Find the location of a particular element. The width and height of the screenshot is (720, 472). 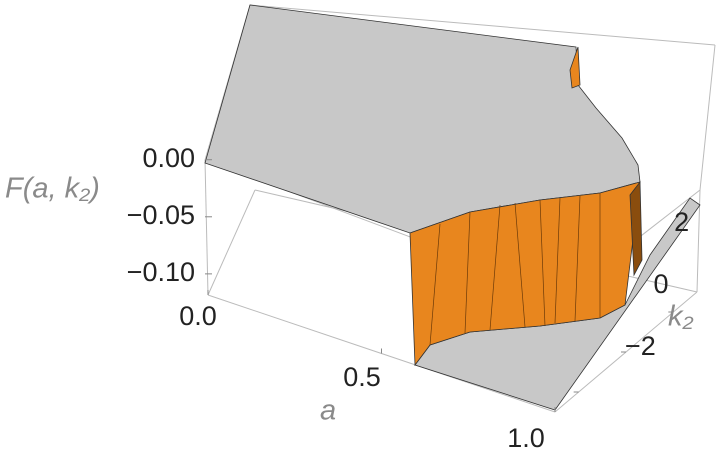

surface-wall is located at coordinates (525, 274).